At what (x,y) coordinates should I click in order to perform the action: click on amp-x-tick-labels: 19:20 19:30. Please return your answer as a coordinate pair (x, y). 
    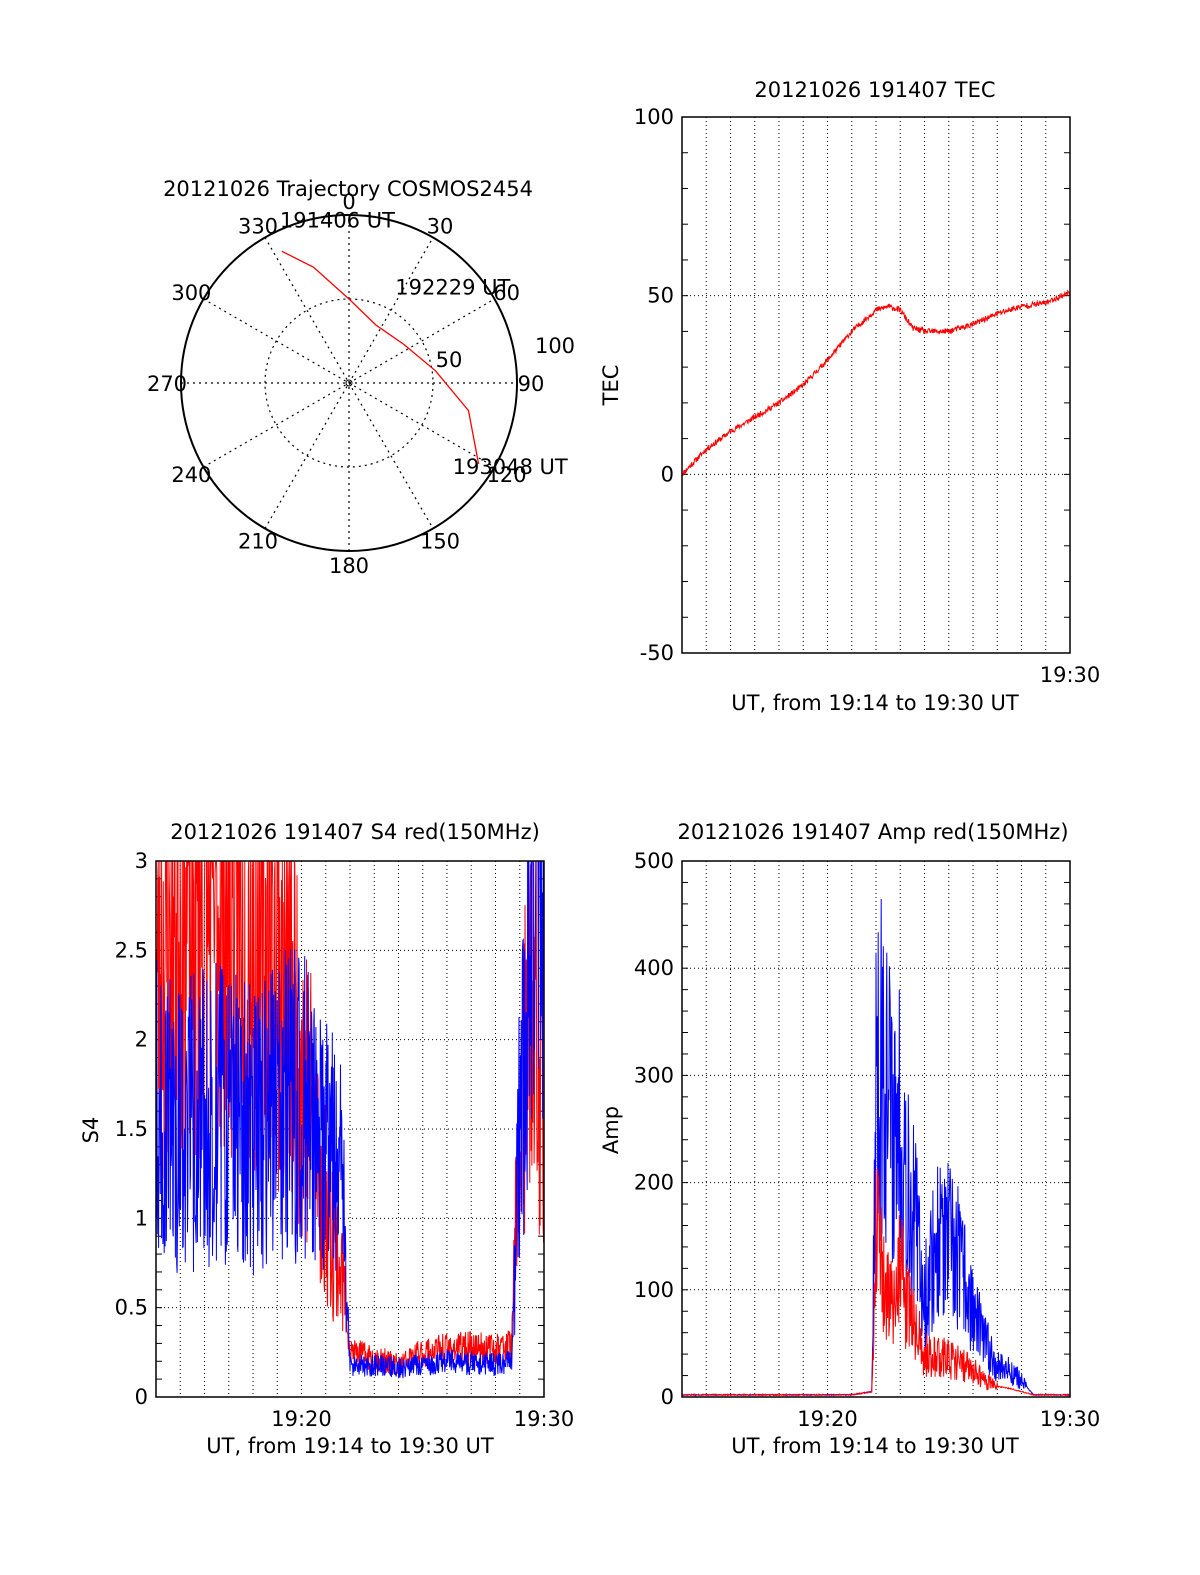
    Looking at the image, I should click on (948, 1419).